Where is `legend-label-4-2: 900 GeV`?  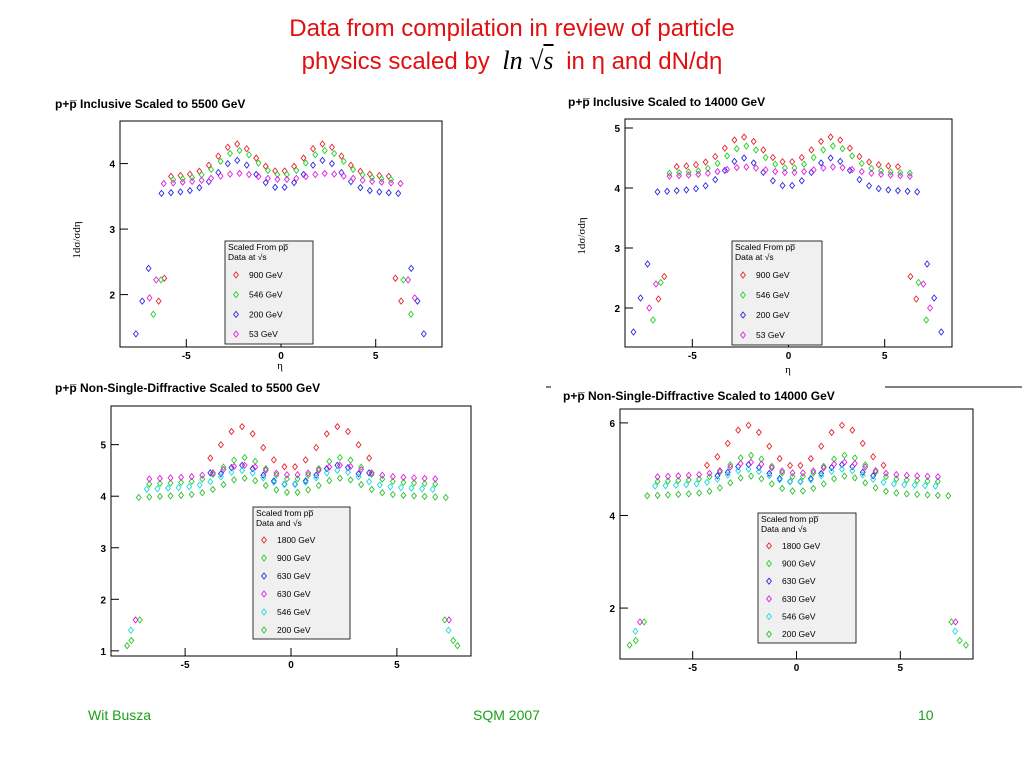 legend-label-4-2: 900 GeV is located at coordinates (799, 564).